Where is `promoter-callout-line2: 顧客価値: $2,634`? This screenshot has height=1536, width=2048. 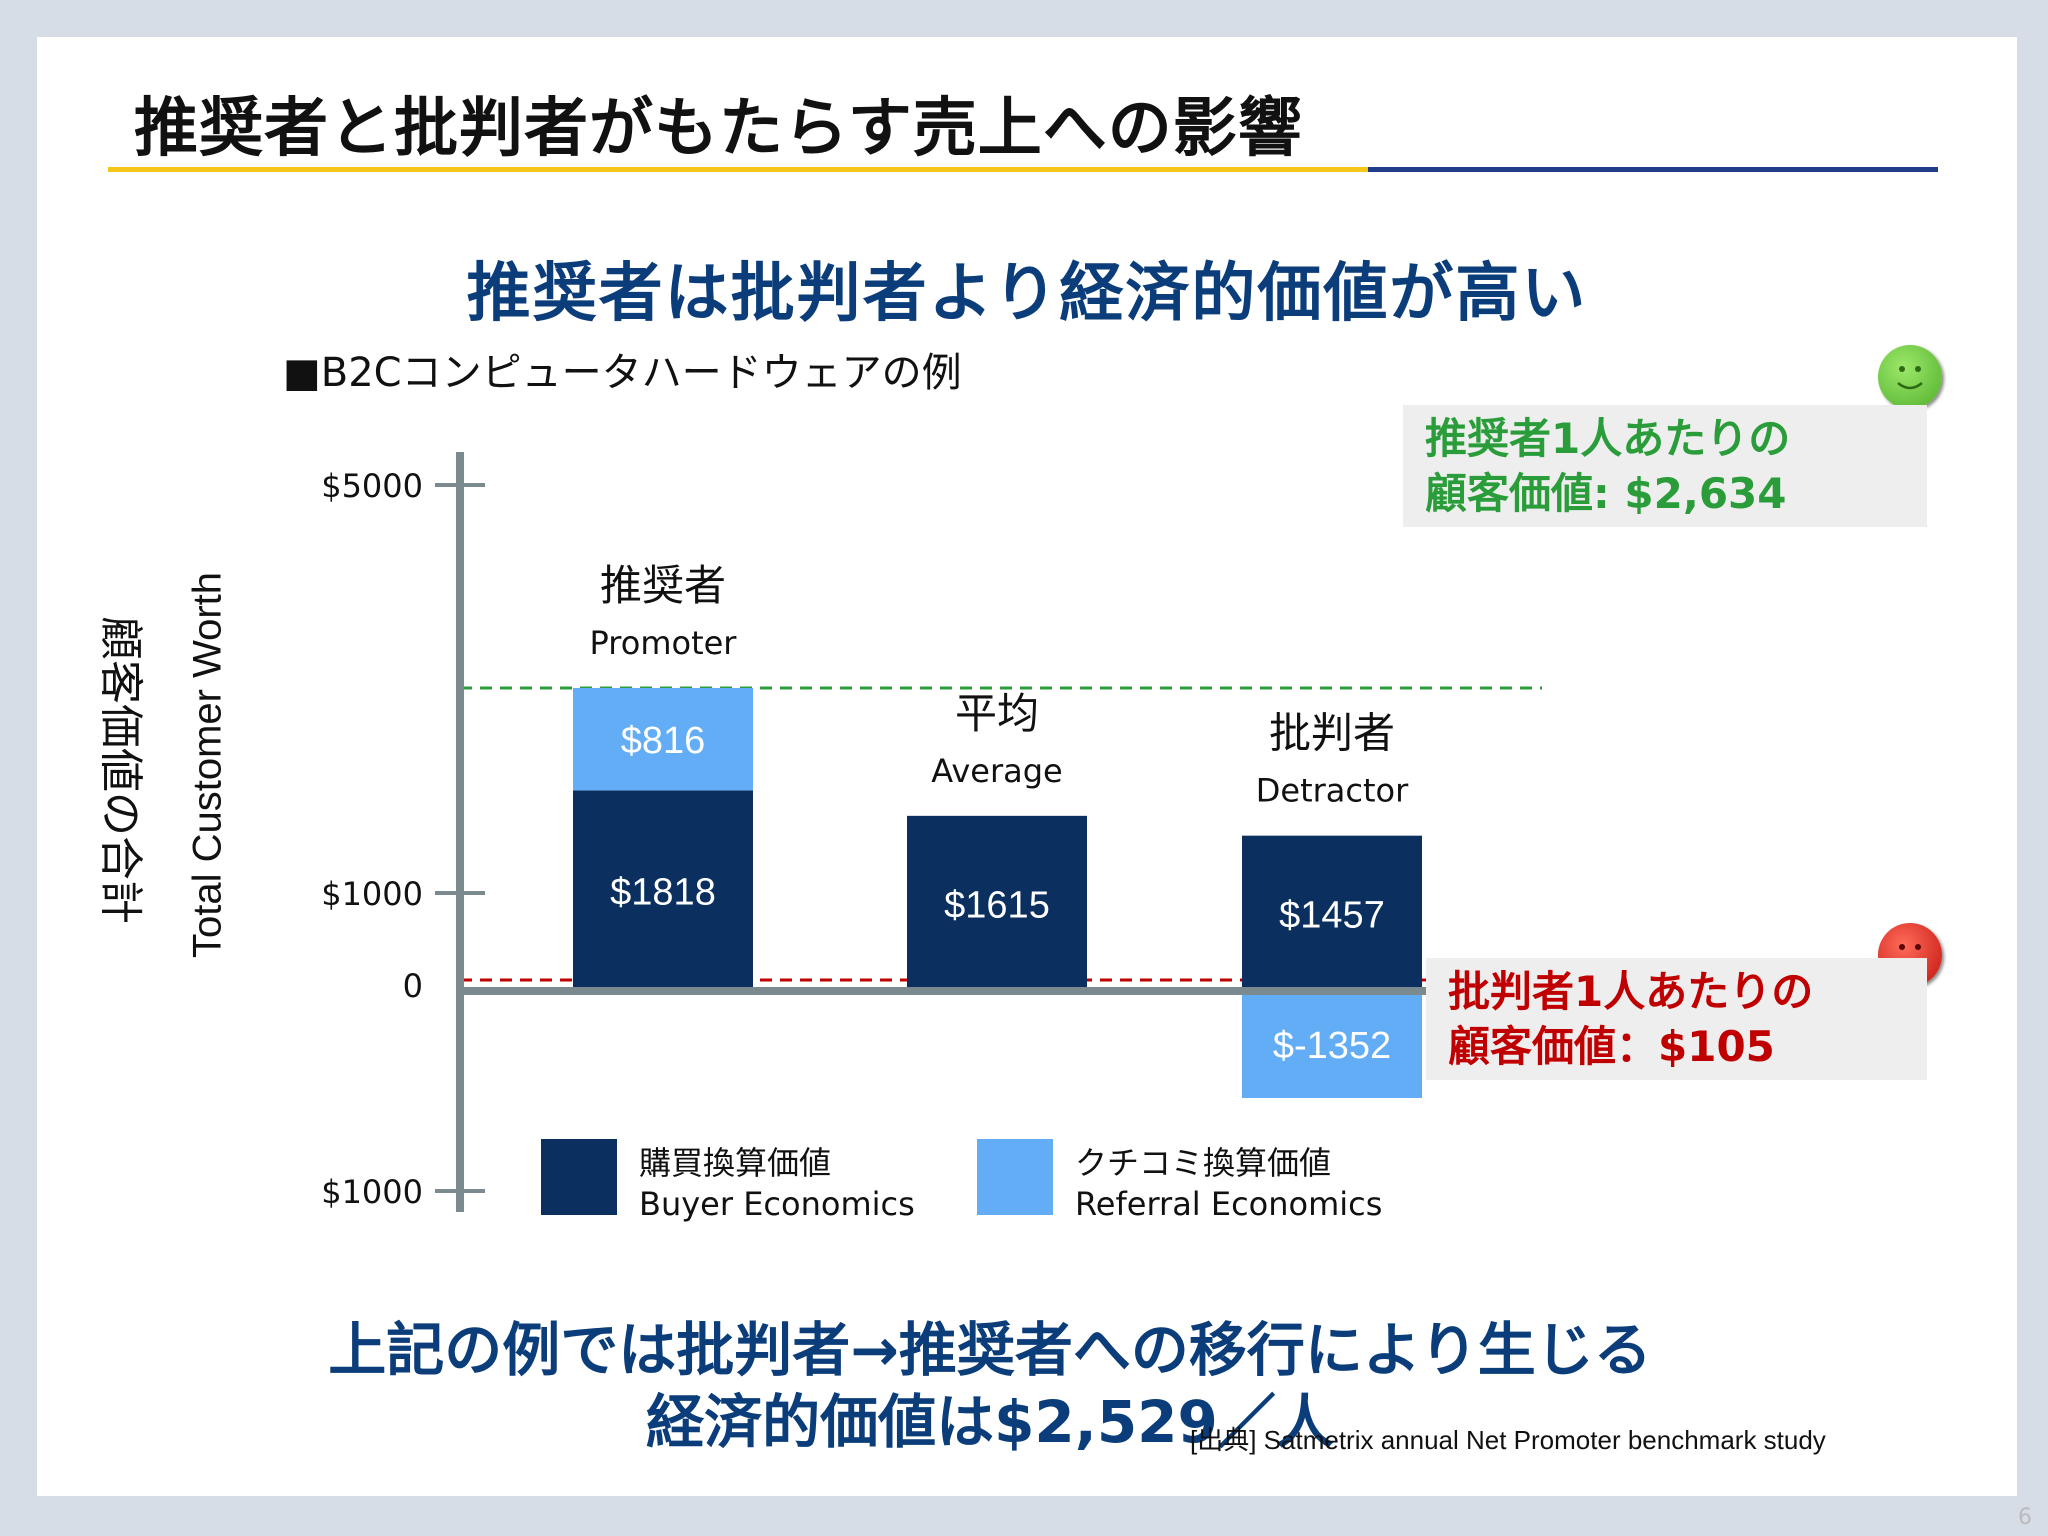
promoter-callout-line2: 顧客価値: $2,634 is located at coordinates (1606, 493).